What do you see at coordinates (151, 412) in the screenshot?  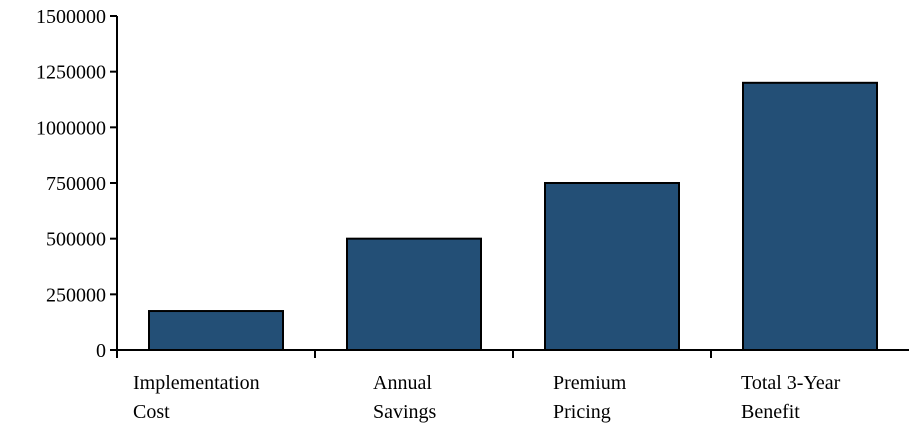 I see `x-tick-label-line: Cost` at bounding box center [151, 412].